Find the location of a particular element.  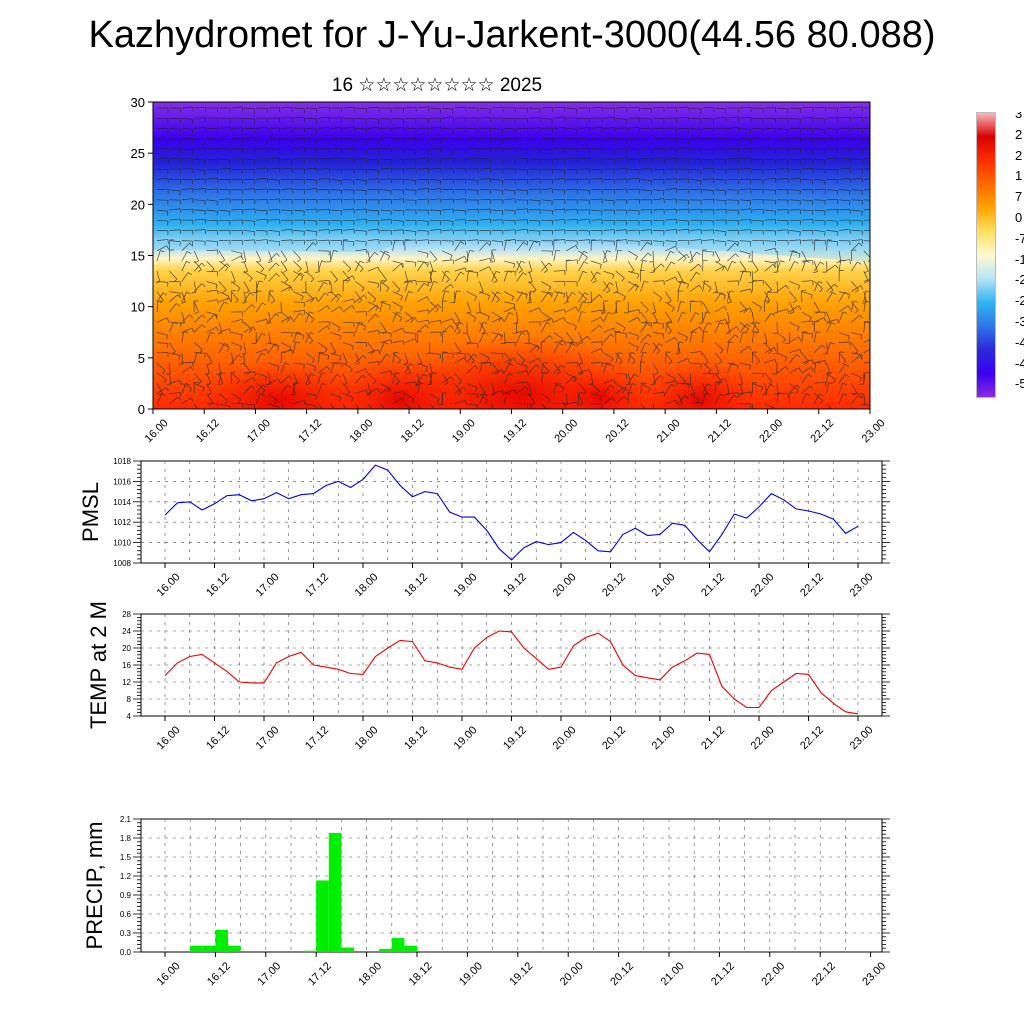

temp-x-tick-label: 18.12 is located at coordinates (416, 738).